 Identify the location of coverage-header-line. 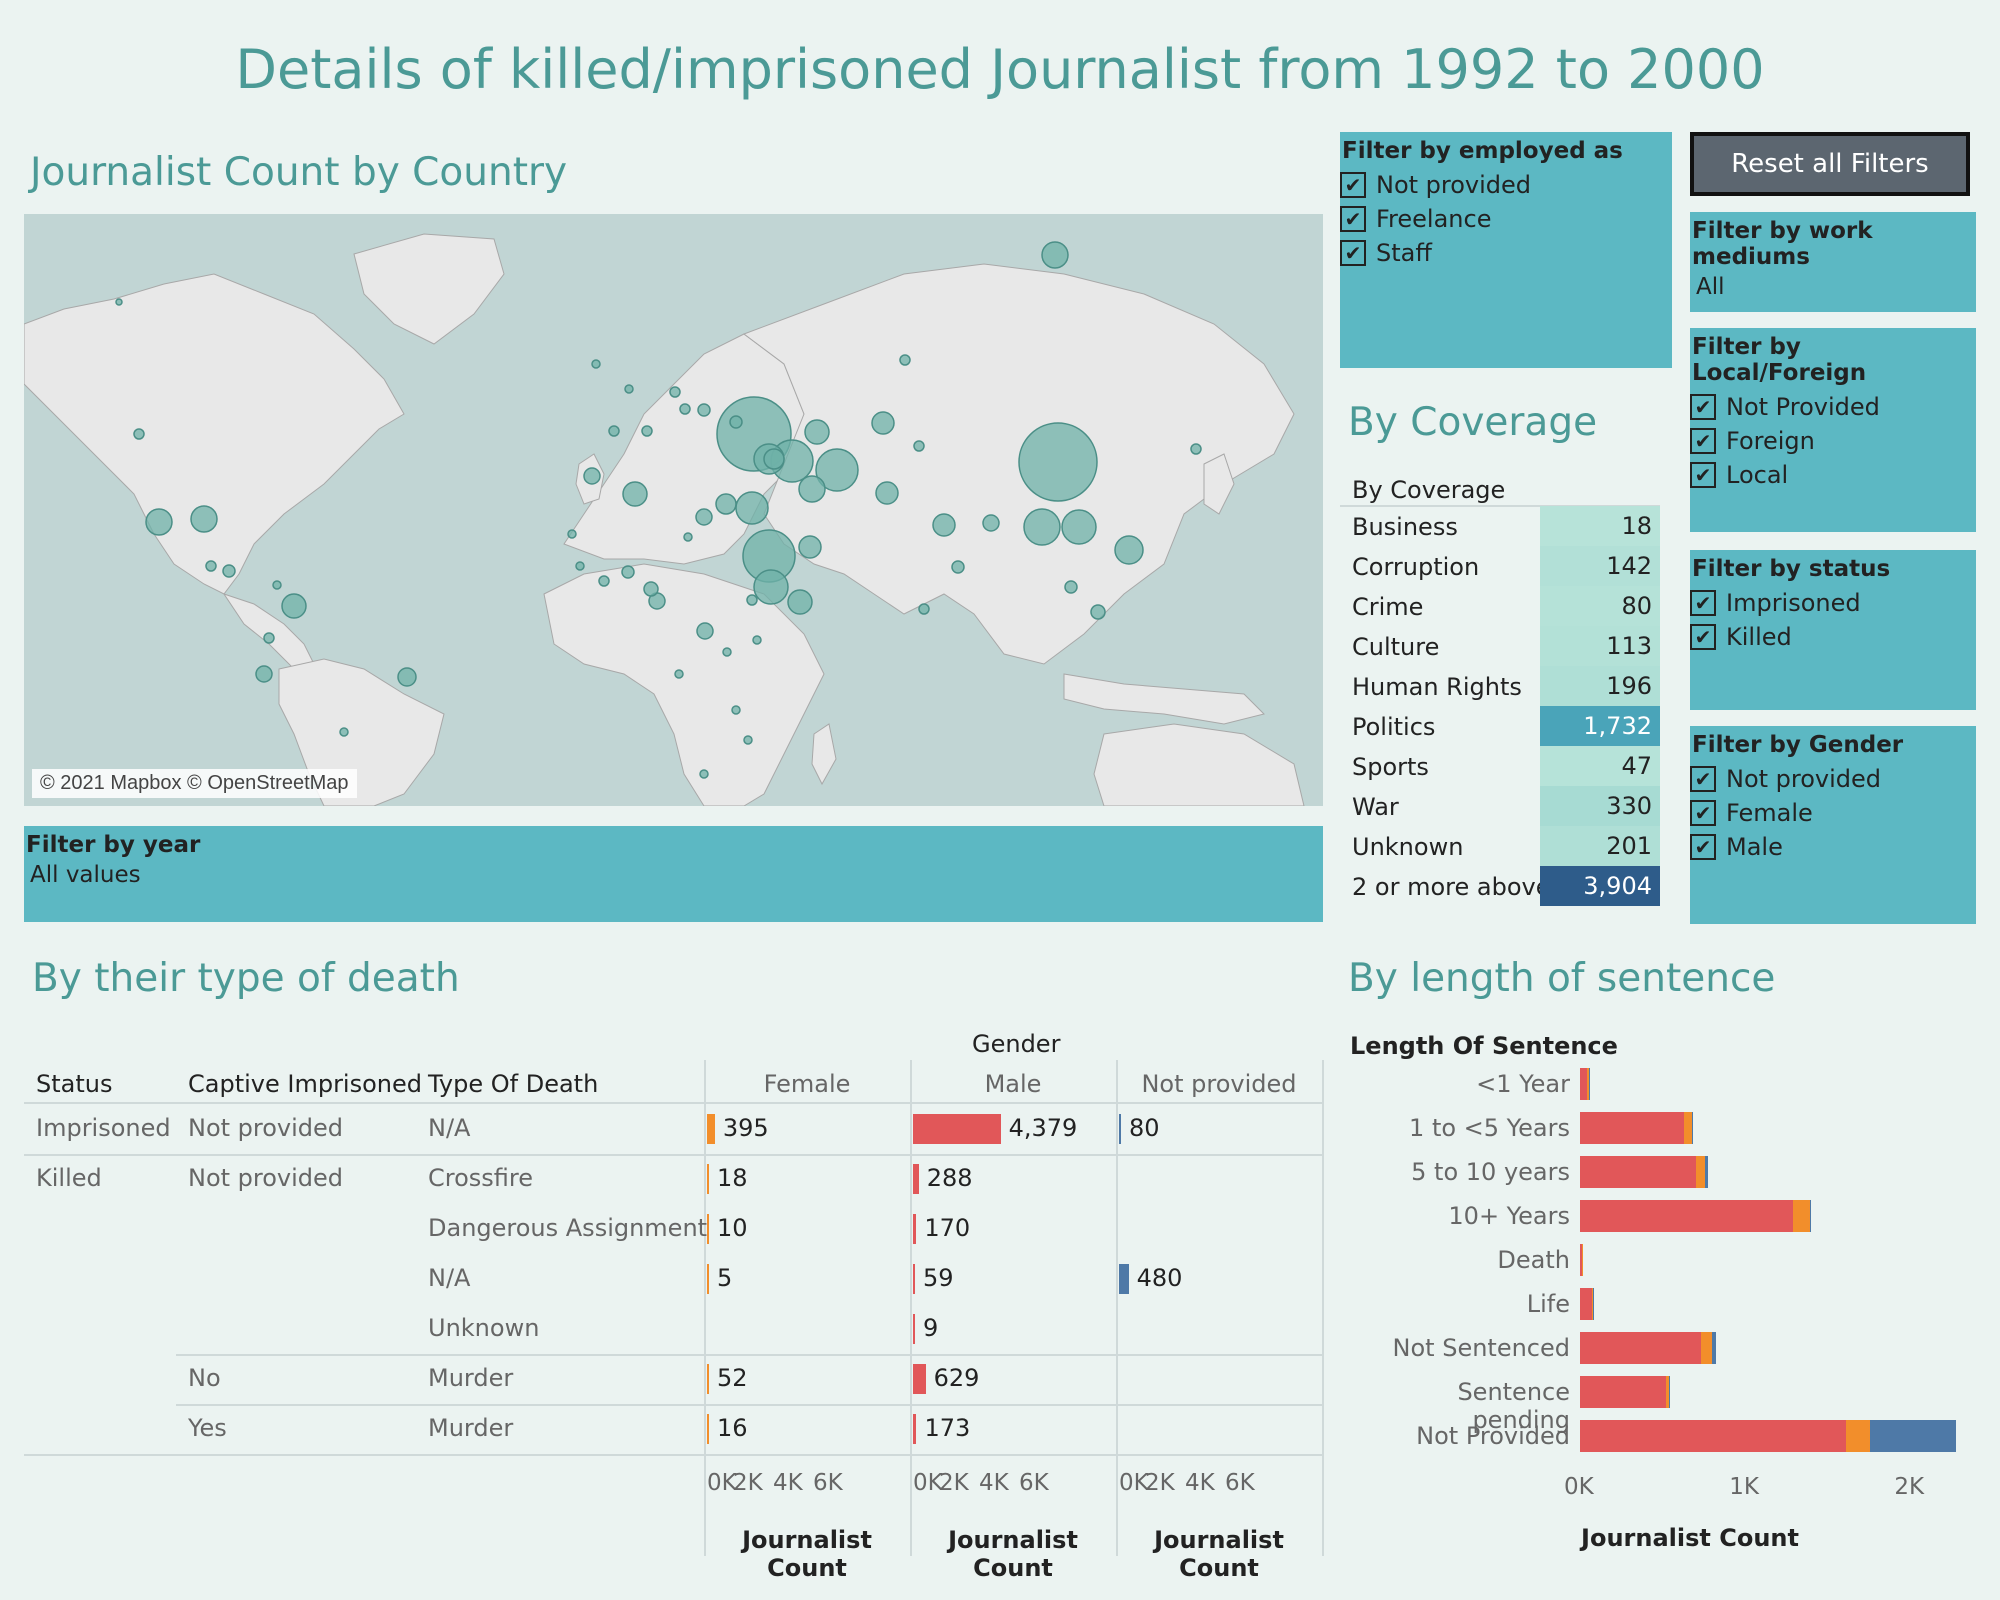
(1500, 506).